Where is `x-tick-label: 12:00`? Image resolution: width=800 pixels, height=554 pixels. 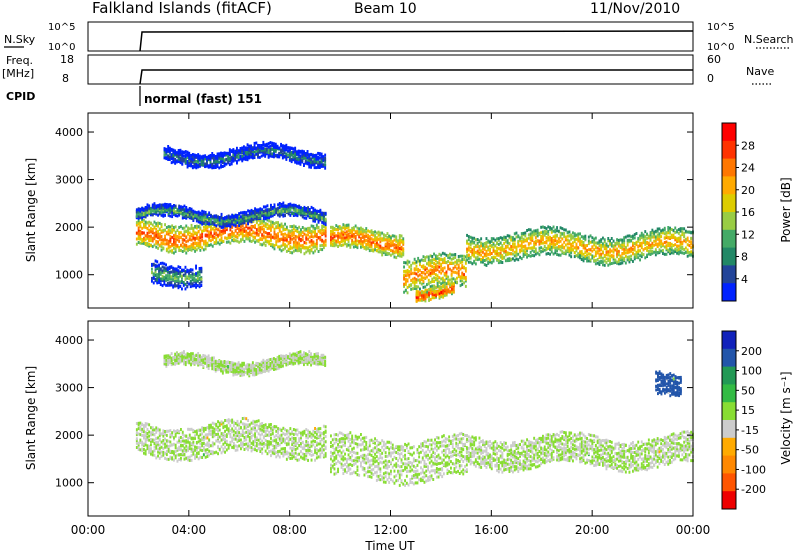 x-tick-label: 12:00 is located at coordinates (390, 530).